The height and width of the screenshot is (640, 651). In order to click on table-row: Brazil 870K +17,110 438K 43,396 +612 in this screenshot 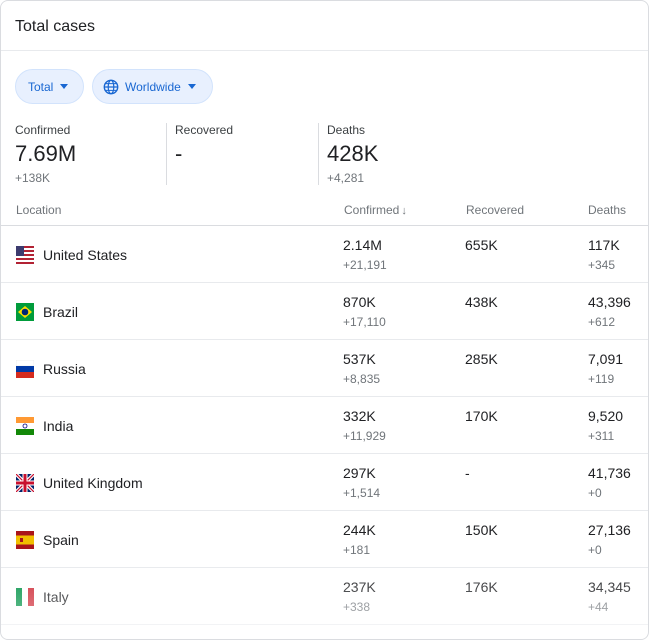, I will do `click(324, 311)`.